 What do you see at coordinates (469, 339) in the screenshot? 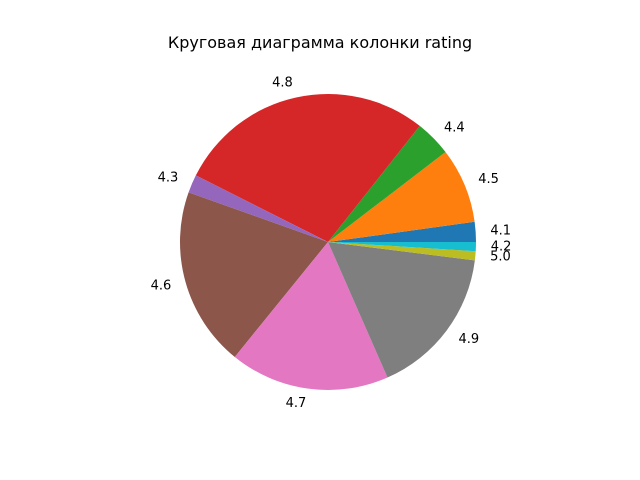
I see `pie-label-4.9: 4.9` at bounding box center [469, 339].